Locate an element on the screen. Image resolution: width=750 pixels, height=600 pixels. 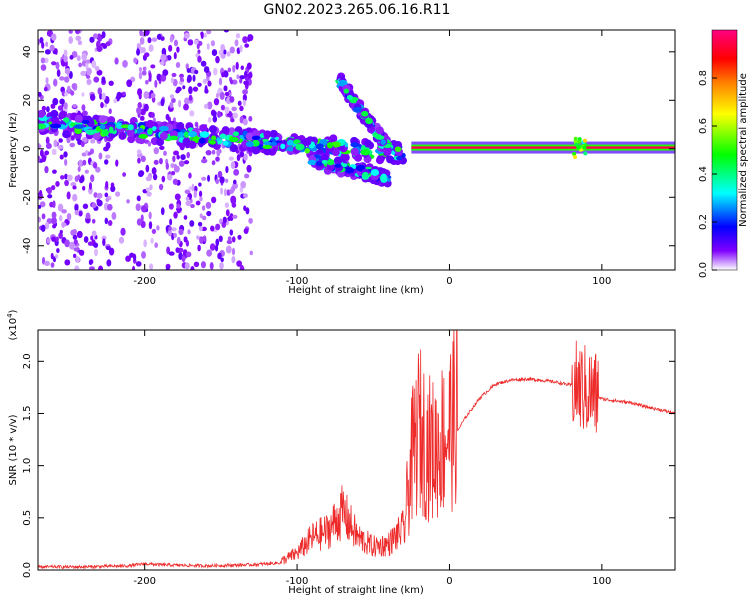
x-tick-label: -200 is located at coordinates (144, 581).